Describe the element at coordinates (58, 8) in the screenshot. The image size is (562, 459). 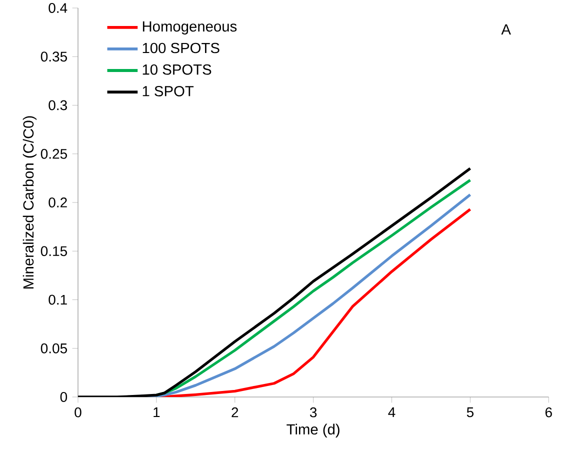
I see `y-tick-label: 0.4` at that location.